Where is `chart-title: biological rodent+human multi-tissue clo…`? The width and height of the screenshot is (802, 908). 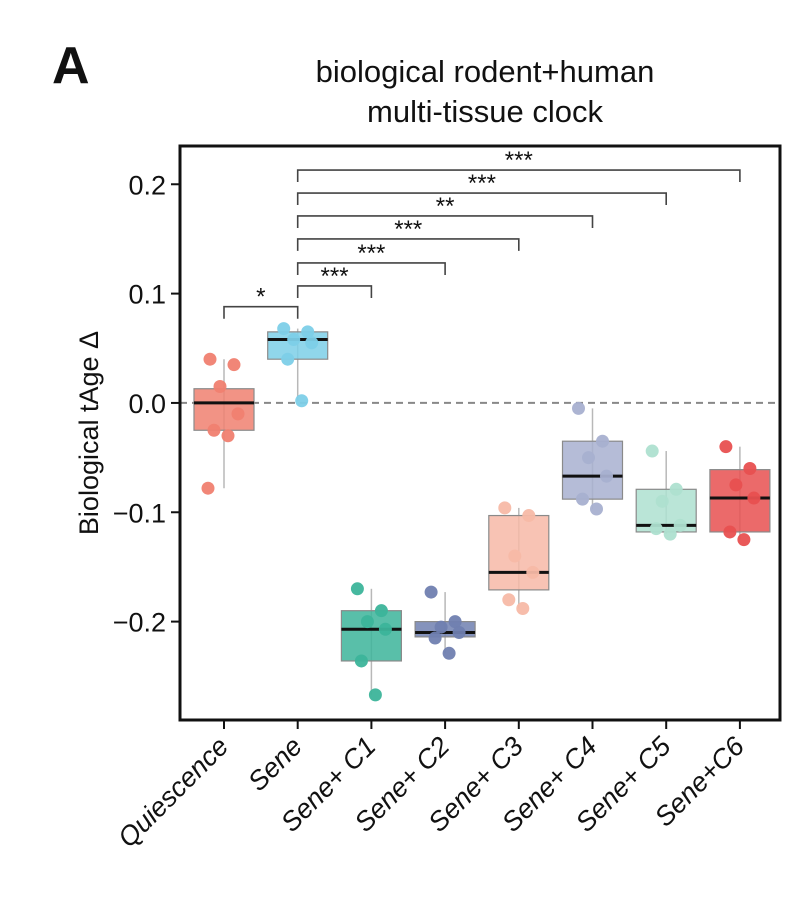
chart-title: biological rodent+human multi-tissue clo… is located at coordinates (485, 92).